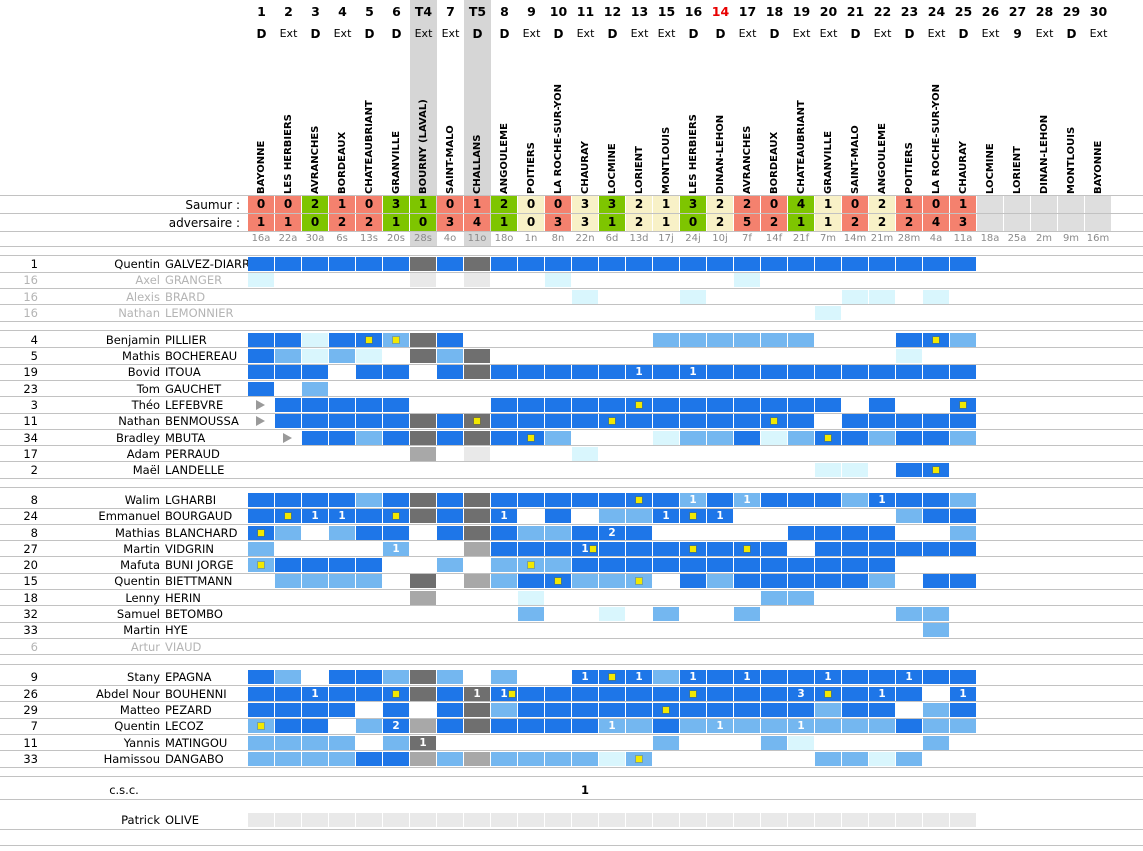  Describe the element at coordinates (531, 11) in the screenshot. I see `match-number: 9` at that location.